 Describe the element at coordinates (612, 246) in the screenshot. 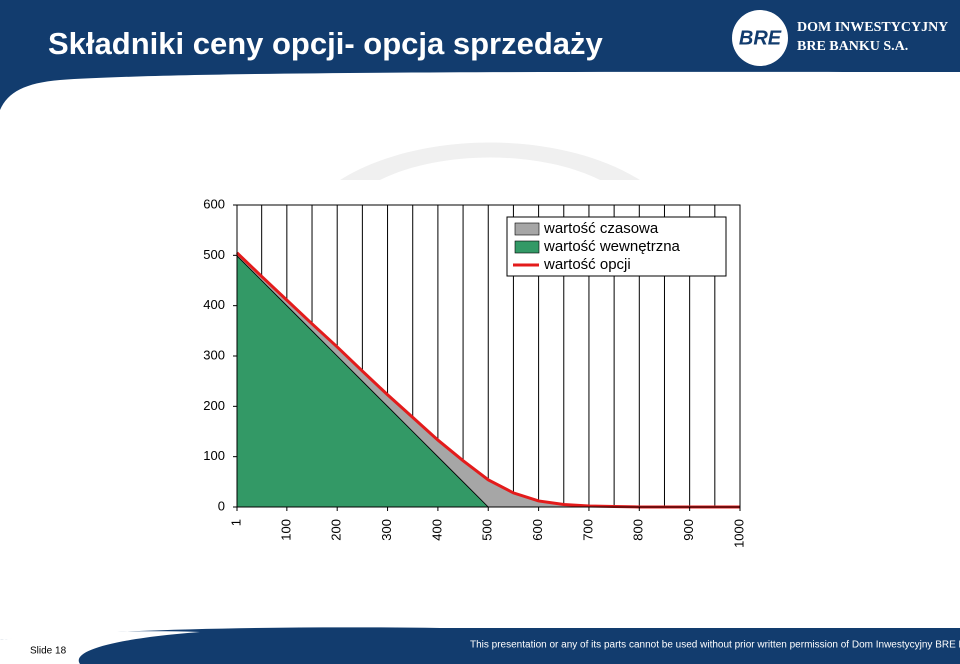

I see `legend-label: wartość wewnętrzna` at that location.